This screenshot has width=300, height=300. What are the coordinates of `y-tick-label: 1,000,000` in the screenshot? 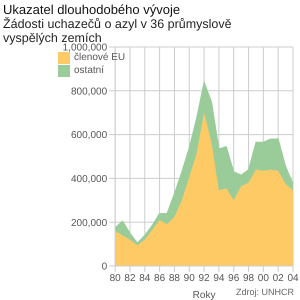 It's located at (85, 48).